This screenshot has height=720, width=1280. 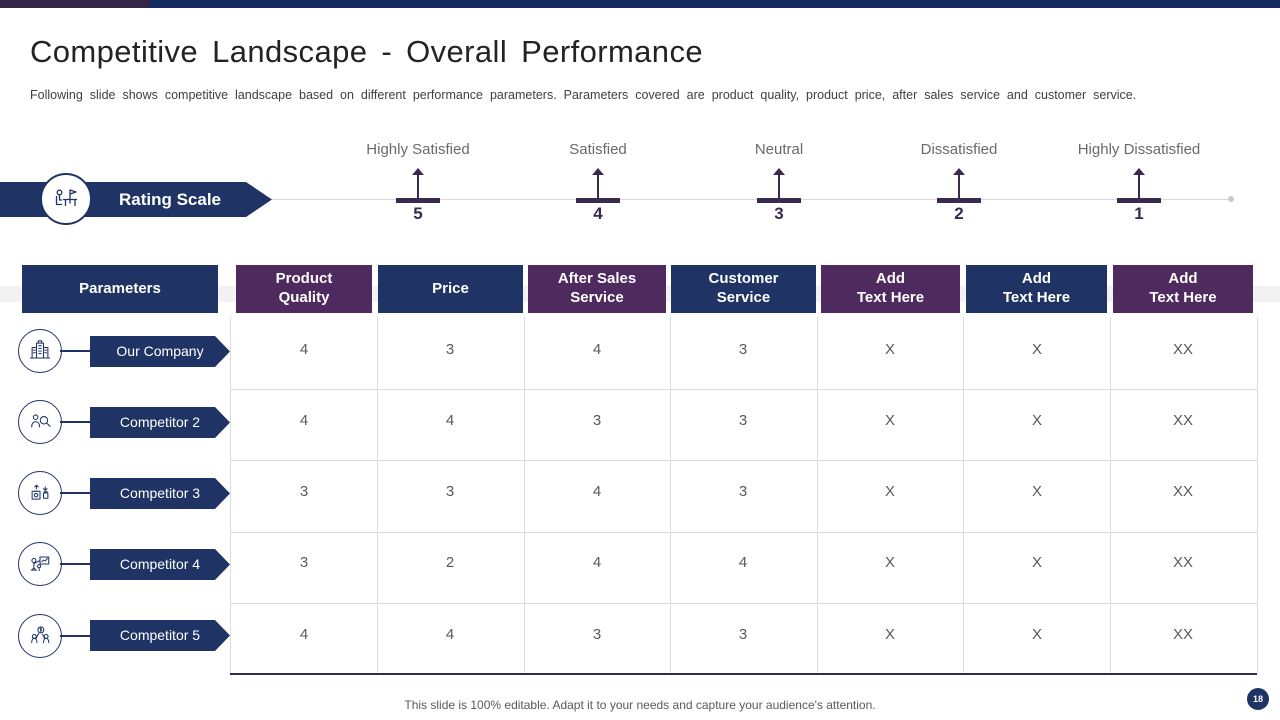 What do you see at coordinates (160, 564) in the screenshot?
I see `row-label-competitor-4: Competitor 4` at bounding box center [160, 564].